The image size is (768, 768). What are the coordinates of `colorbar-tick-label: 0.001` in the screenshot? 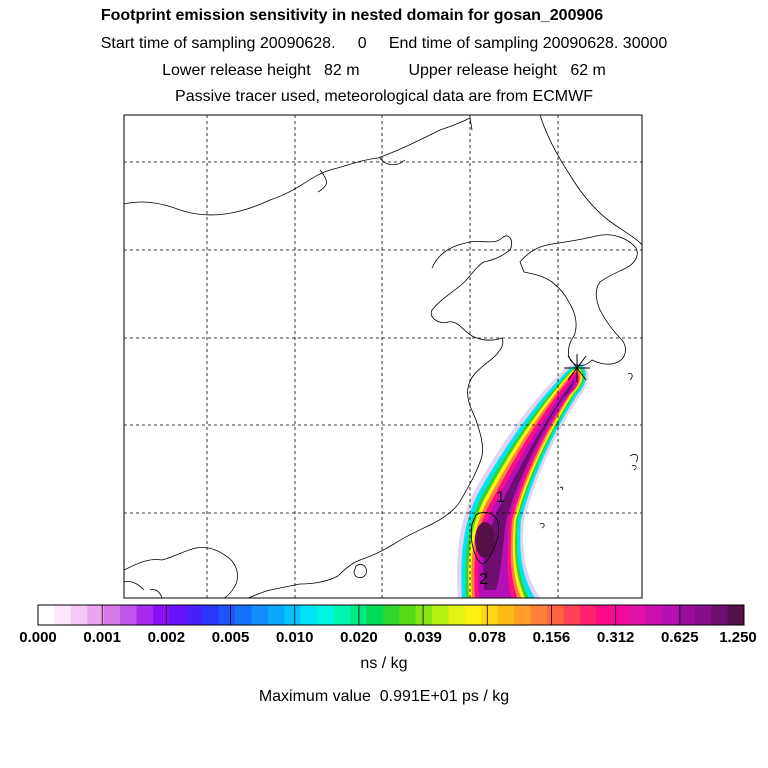 It's located at (102, 637).